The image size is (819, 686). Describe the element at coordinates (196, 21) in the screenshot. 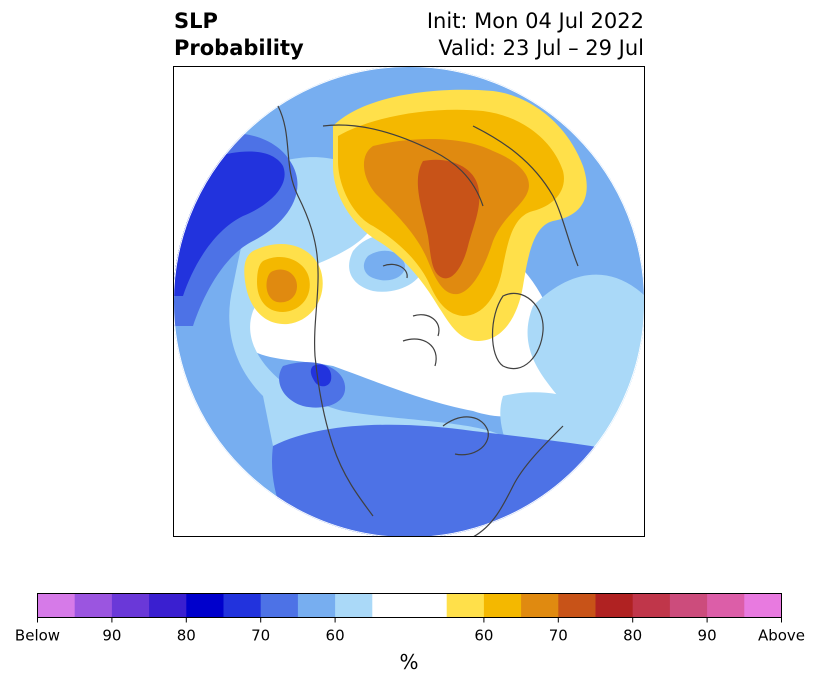

I see `title-variable: SLP` at that location.